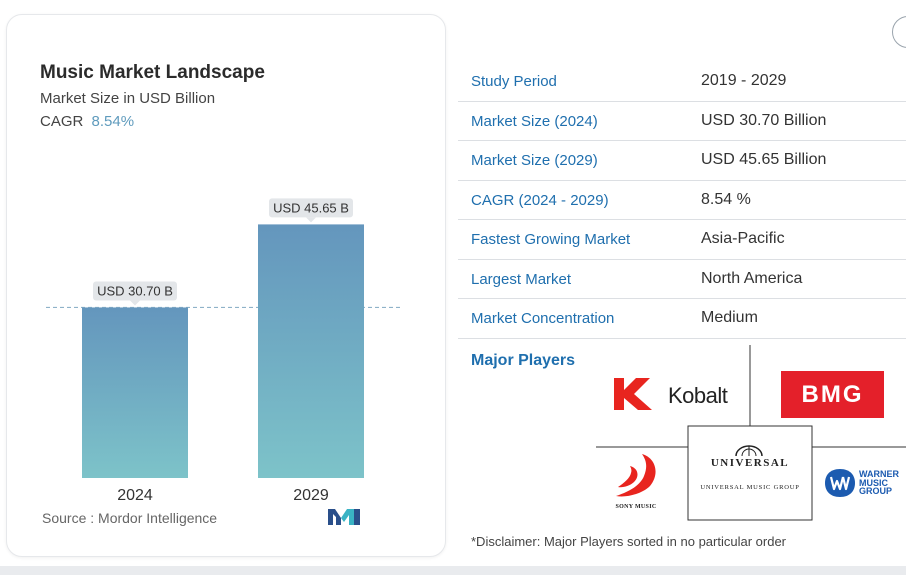 This screenshot has width=906, height=575. Describe the element at coordinates (682, 240) in the screenshot. I see `table-row: Fastest Growing Market Asia-Pacific` at that location.